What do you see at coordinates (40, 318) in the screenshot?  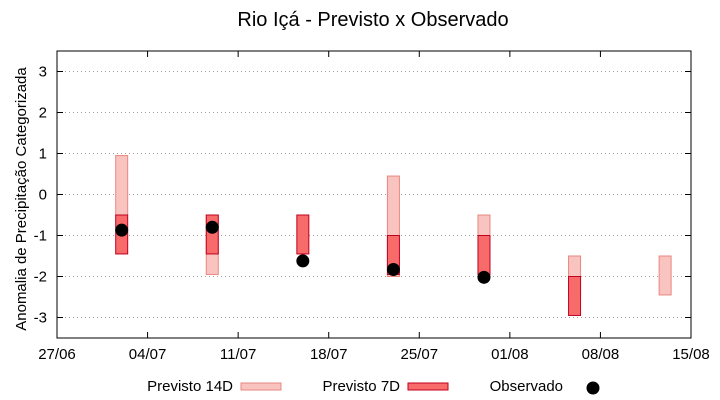 I see `y-tick-label: -3` at bounding box center [40, 318].